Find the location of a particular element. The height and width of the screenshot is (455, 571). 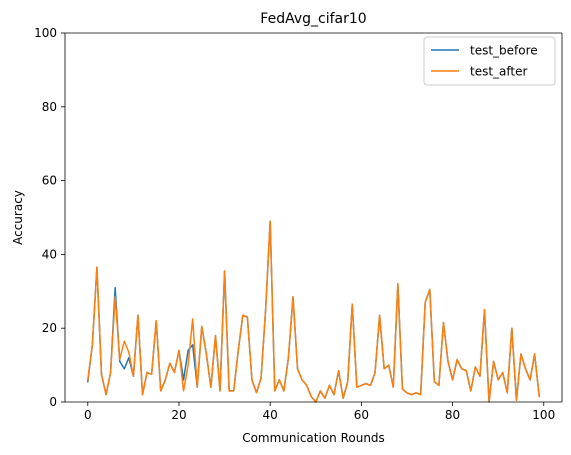

y-tick-label: 20 is located at coordinates (49, 328).